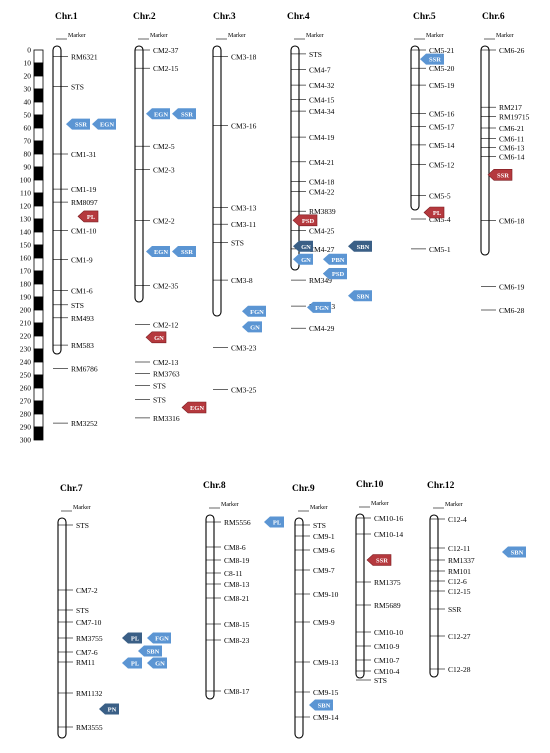  I want to click on marker-label: CM9-1, so click(324, 536).